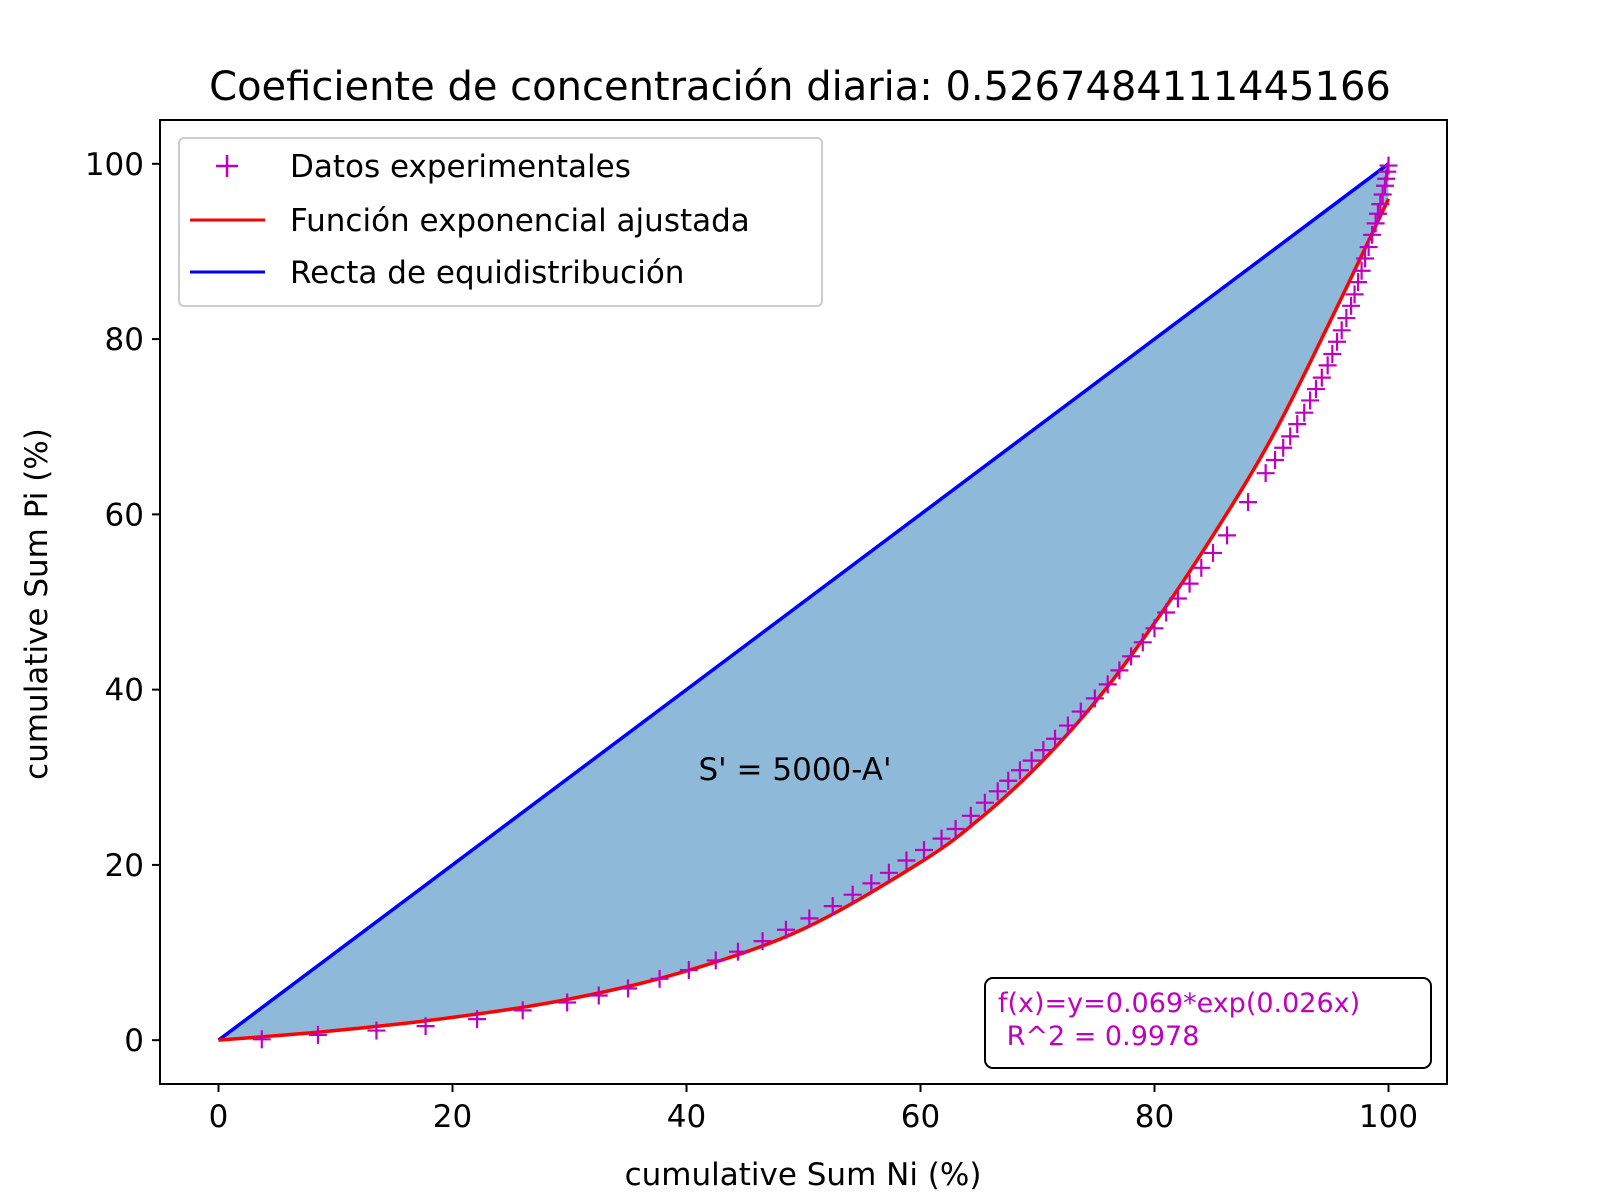  Describe the element at coordinates (114, 165) in the screenshot. I see `y-tick-label: 100` at that location.